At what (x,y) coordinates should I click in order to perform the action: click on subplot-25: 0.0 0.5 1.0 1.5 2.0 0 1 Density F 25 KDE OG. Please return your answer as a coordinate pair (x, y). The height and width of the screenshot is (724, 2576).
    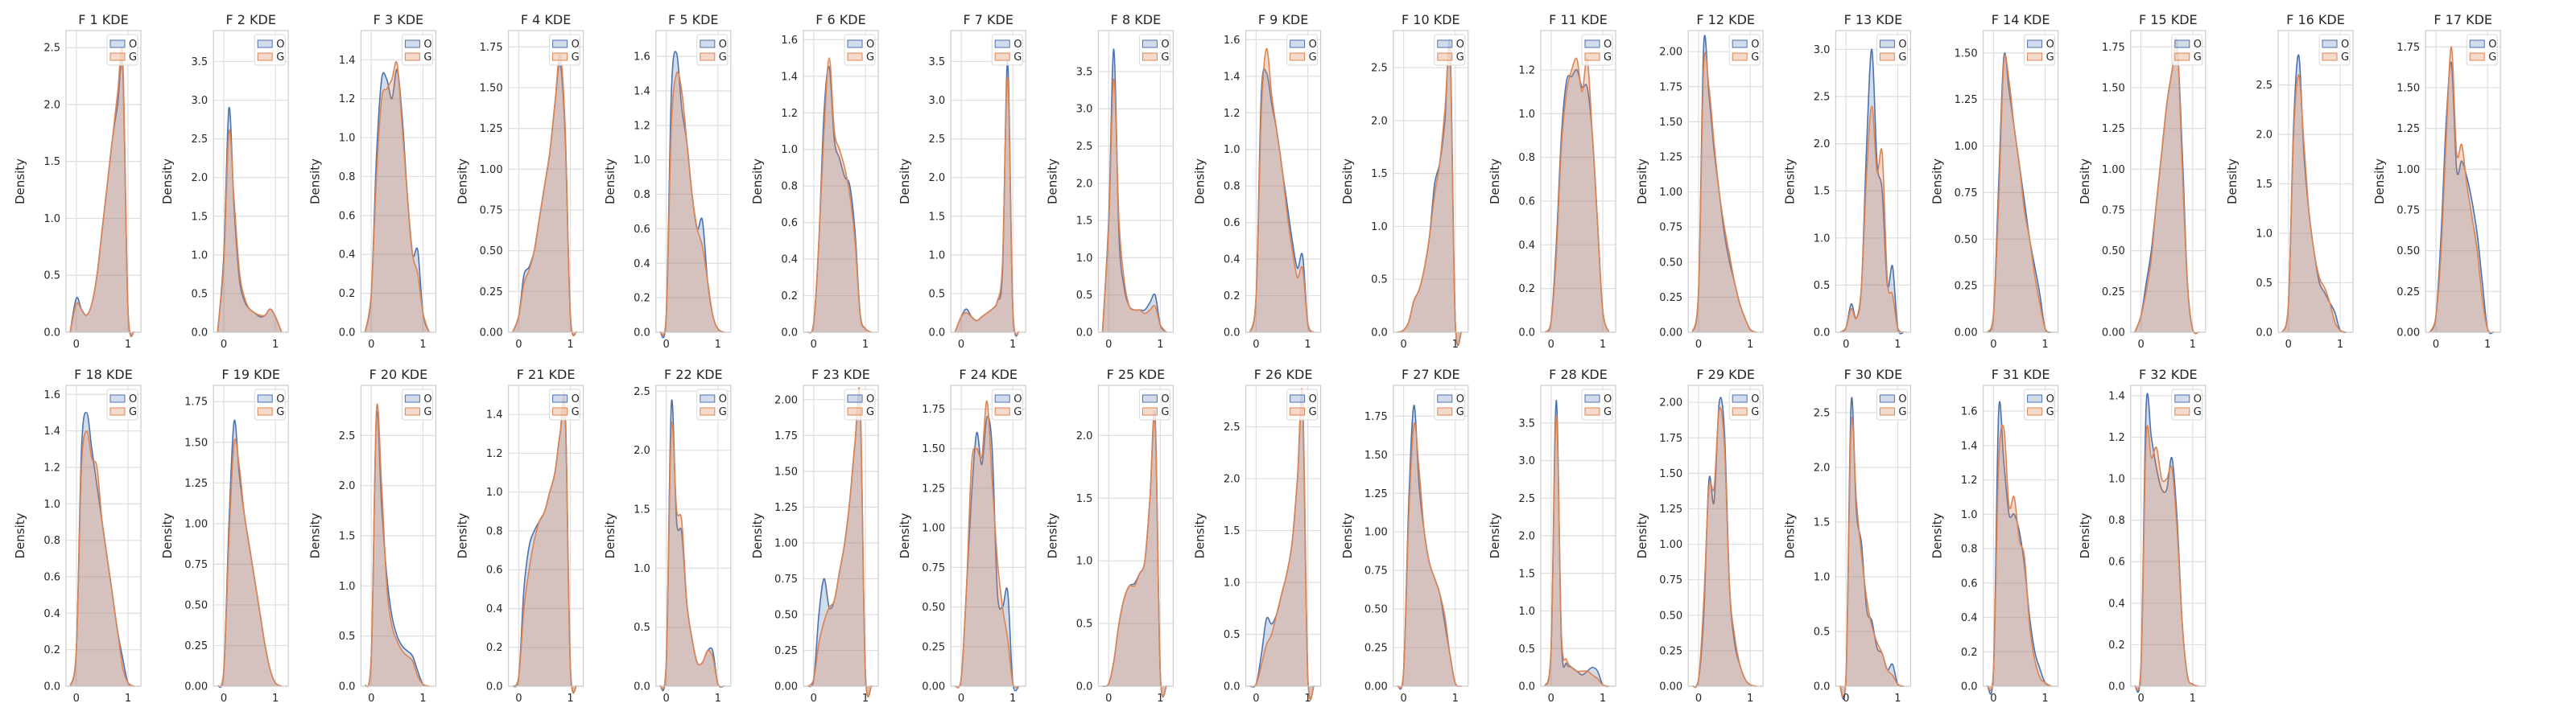
    Looking at the image, I should click on (1109, 536).